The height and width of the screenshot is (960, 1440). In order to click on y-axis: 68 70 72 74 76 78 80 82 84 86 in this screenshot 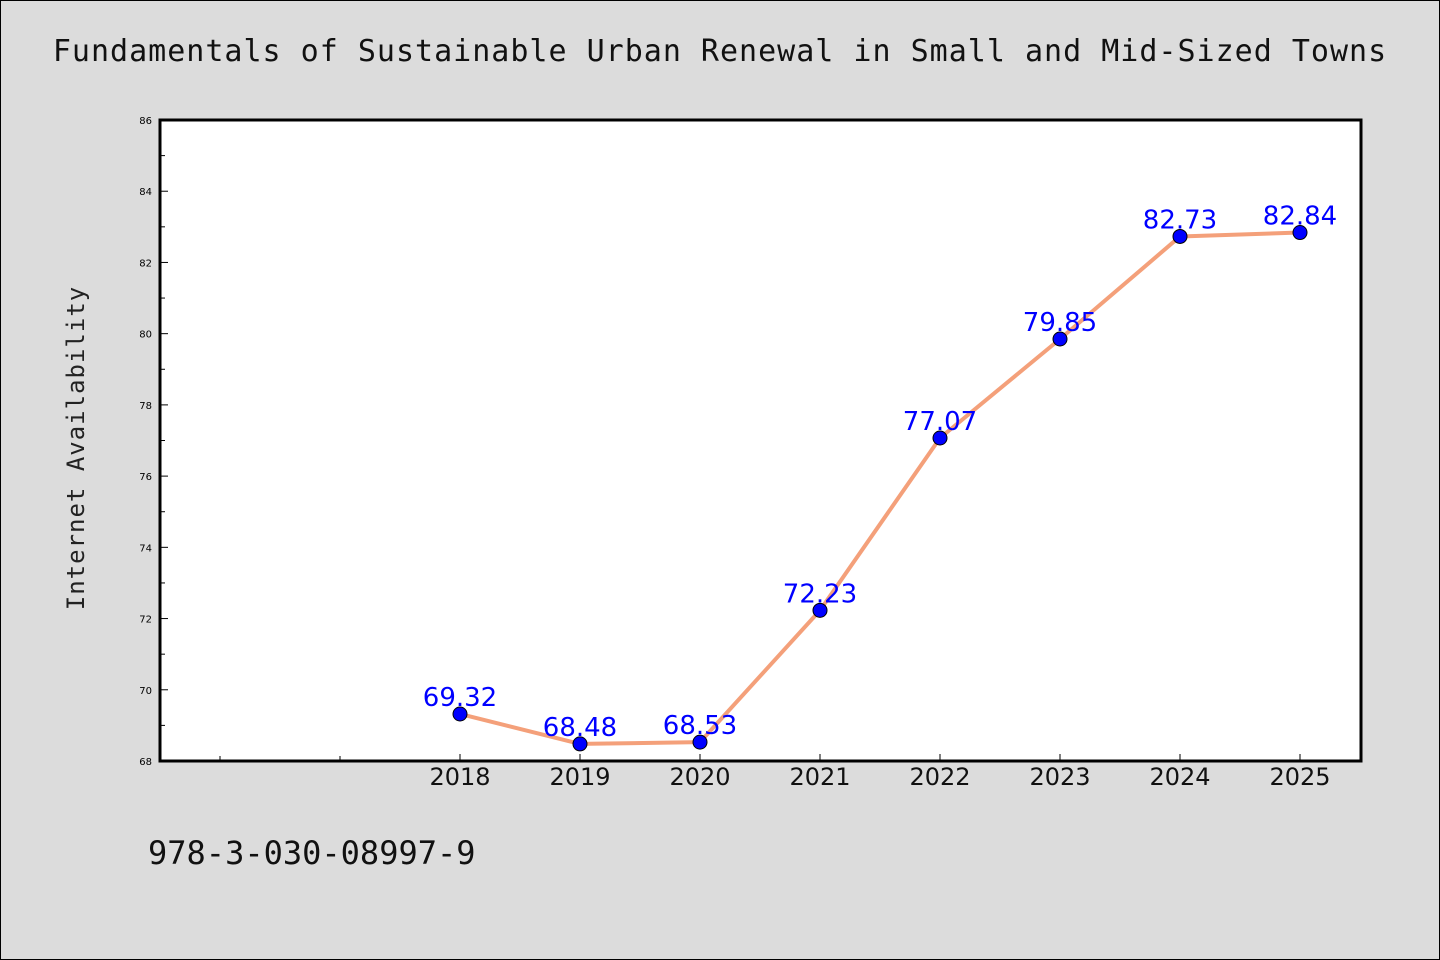, I will do `click(153, 442)`.